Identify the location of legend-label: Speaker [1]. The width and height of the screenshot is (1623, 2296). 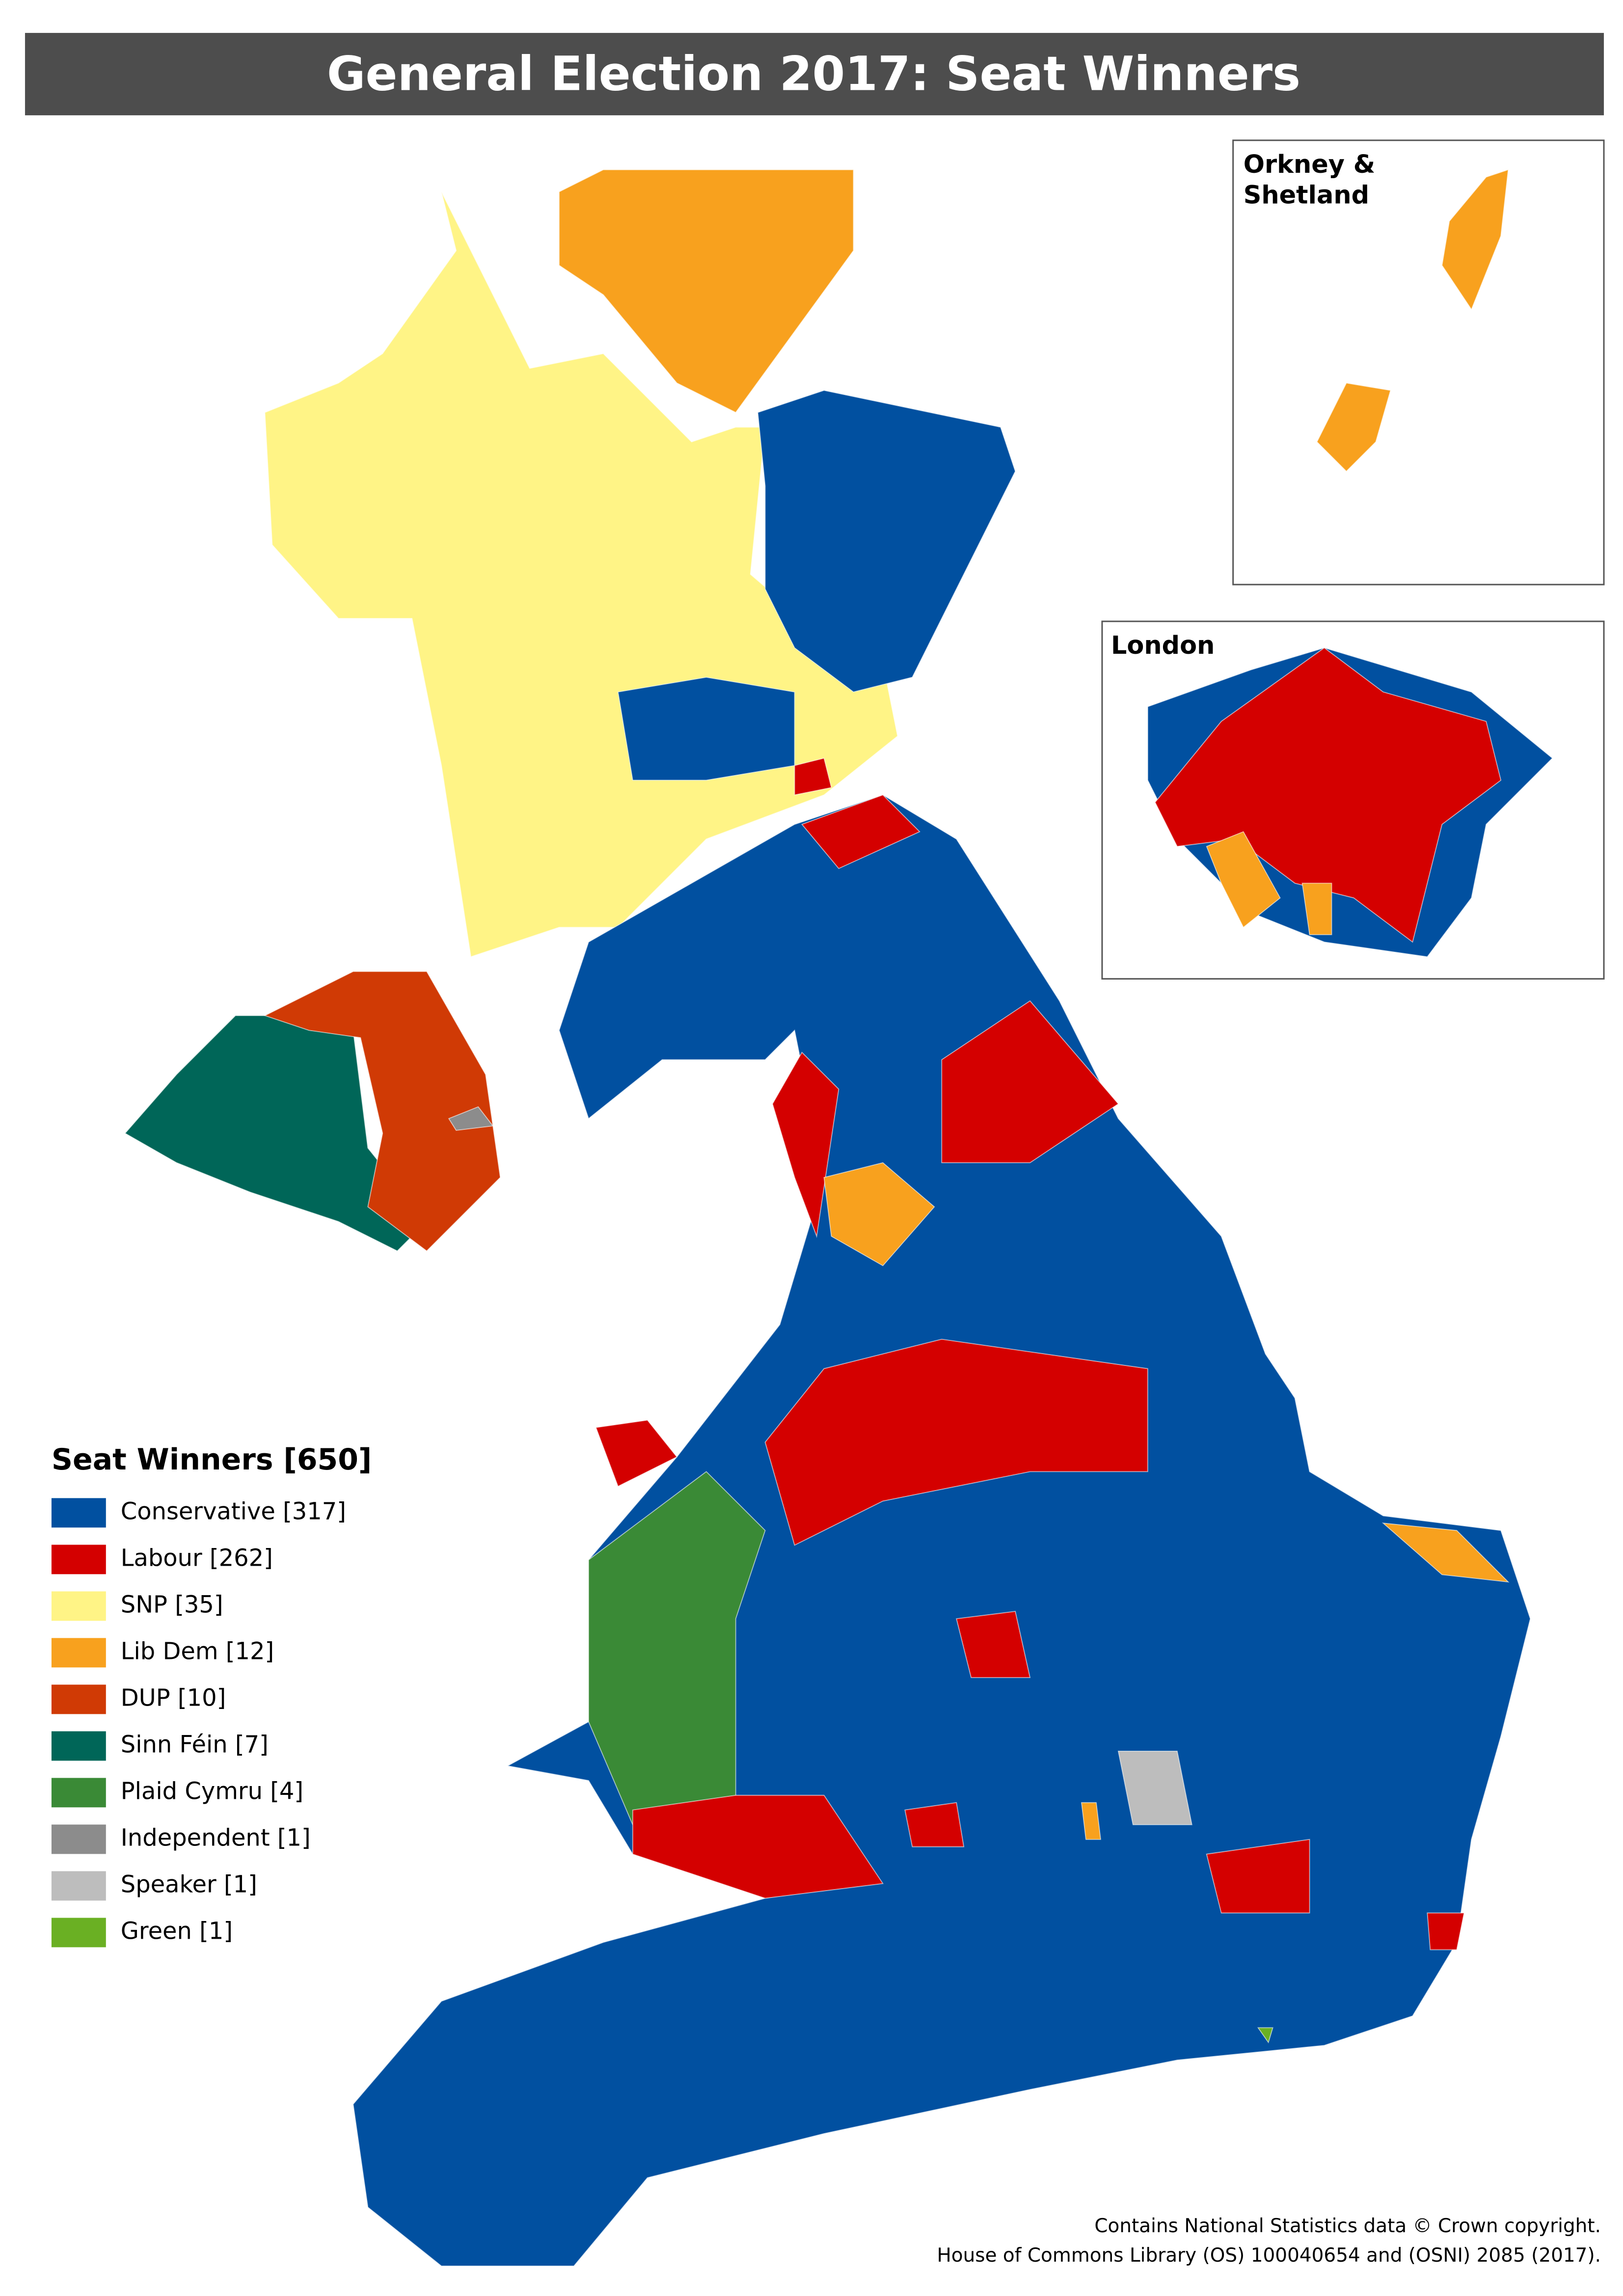
(189, 1884).